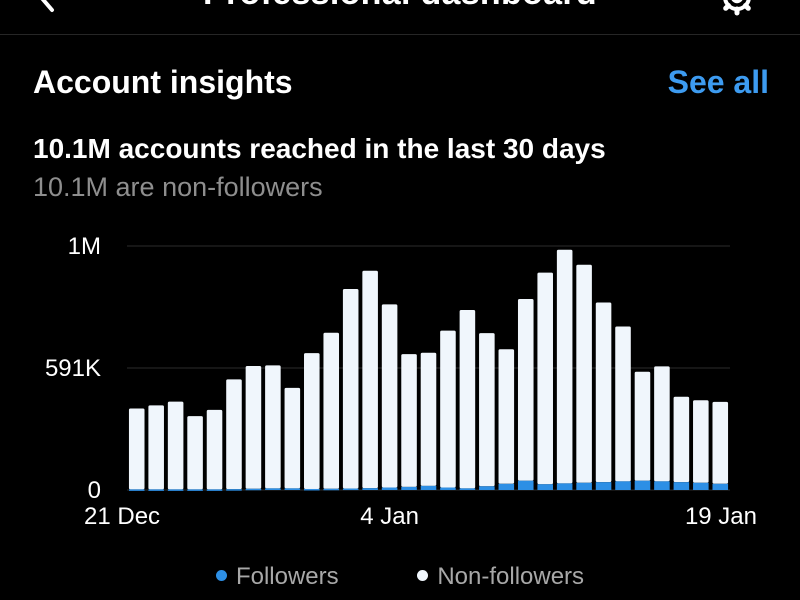  I want to click on legend-item-non-followers: Non-followers, so click(500, 577).